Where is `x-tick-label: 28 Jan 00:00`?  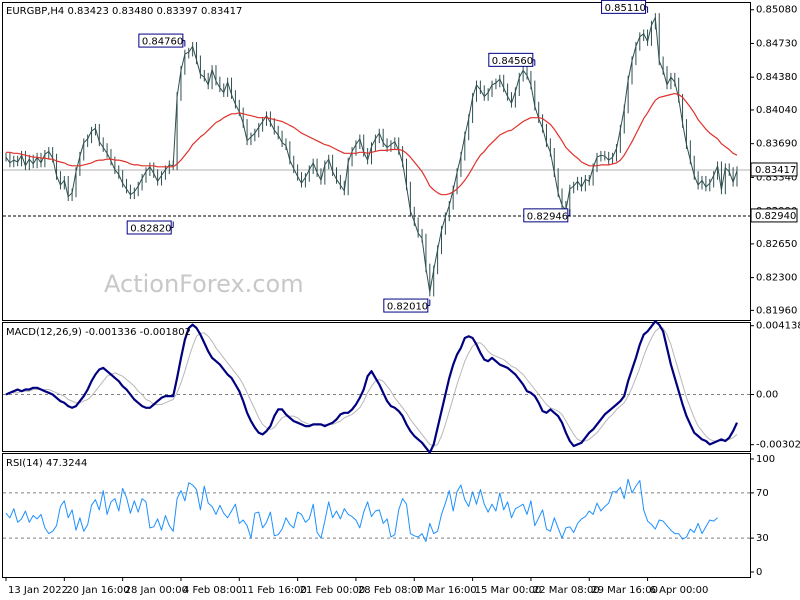 x-tick-label: 28 Jan 00:00 is located at coordinates (156, 590).